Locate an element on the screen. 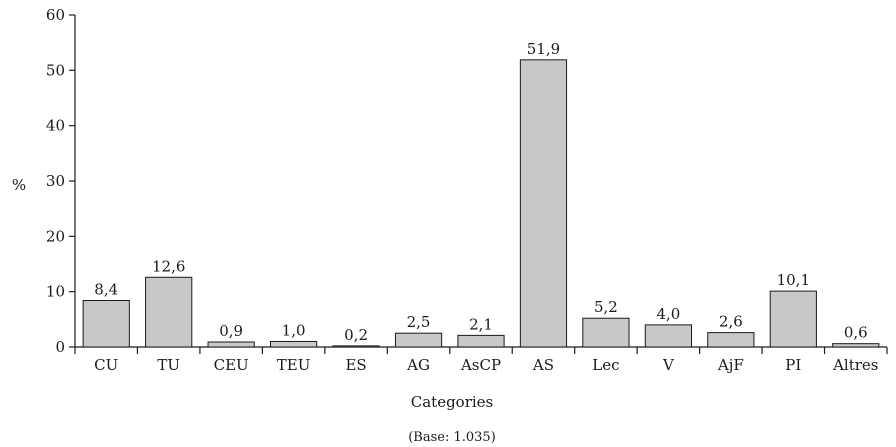 This screenshot has height=447, width=896. data-label: 12,6 is located at coordinates (168, 266).